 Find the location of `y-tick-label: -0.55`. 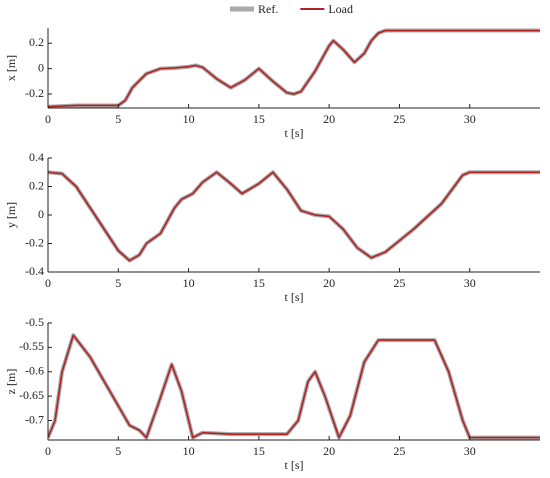

y-tick-label: -0.55 is located at coordinates (31, 346).